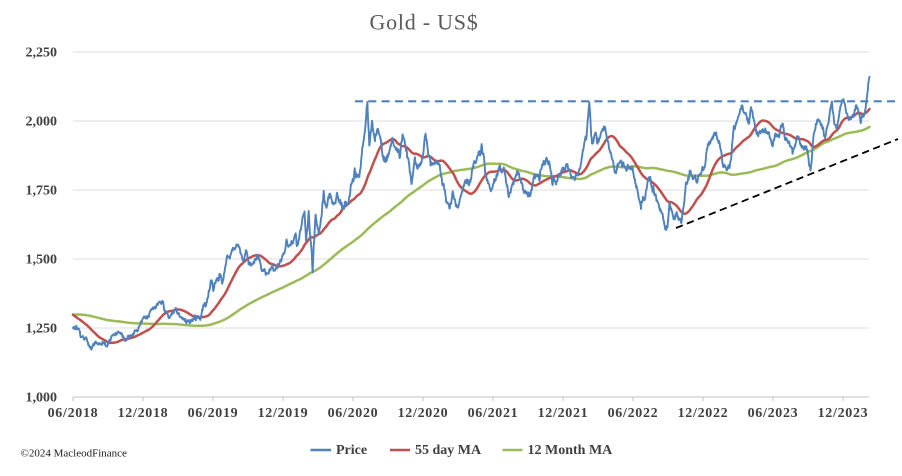 This screenshot has width=902, height=476. Describe the element at coordinates (571, 450) in the screenshot. I see `svg-text: 12 Month MA` at that location.